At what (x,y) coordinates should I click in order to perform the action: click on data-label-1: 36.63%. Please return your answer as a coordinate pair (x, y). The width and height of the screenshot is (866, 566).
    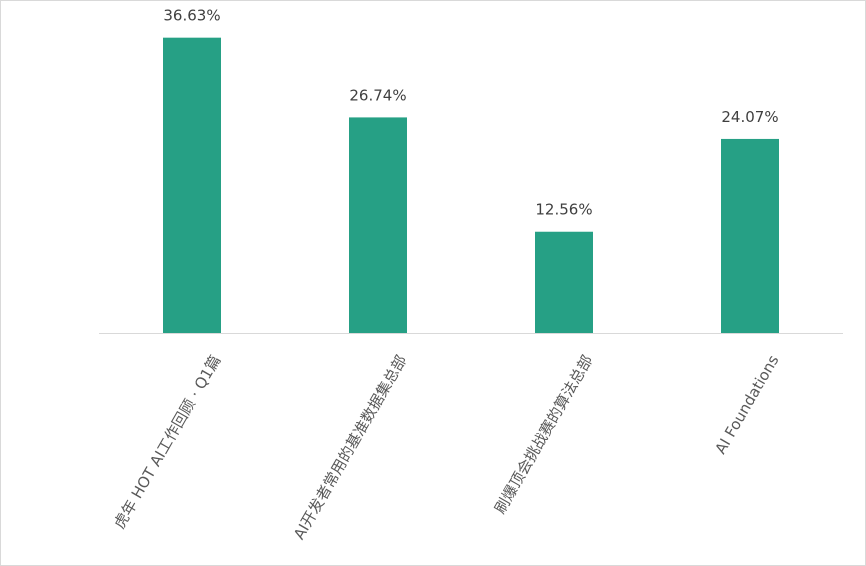
    Looking at the image, I should click on (191, 16).